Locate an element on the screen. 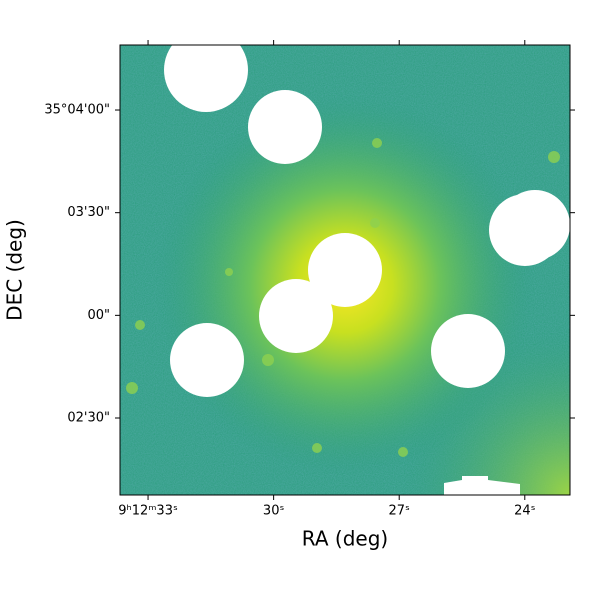 The width and height of the screenshot is (600, 600). x-tick-label: 27ˢ is located at coordinates (400, 511).